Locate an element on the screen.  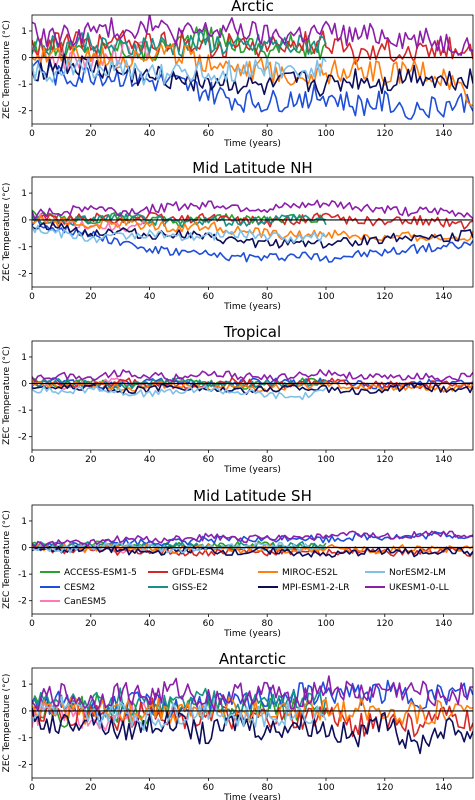
chart-title: Mid Latitude SH is located at coordinates (252, 496).